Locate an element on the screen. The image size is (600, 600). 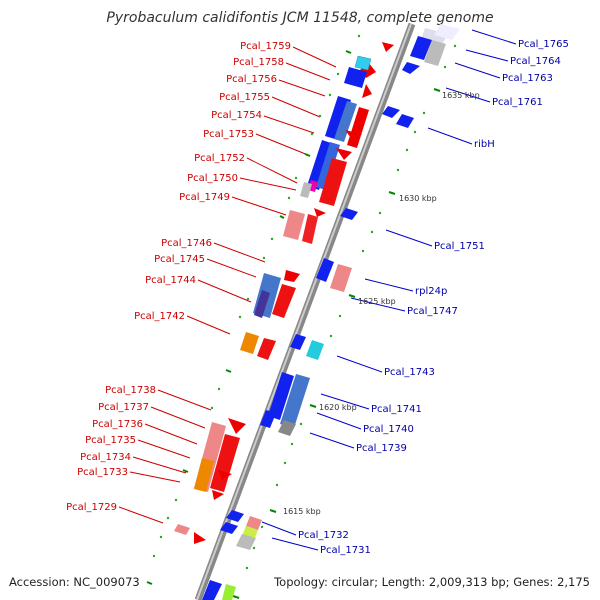
gene-label: Pcal_1754 is located at coordinates (236, 115).